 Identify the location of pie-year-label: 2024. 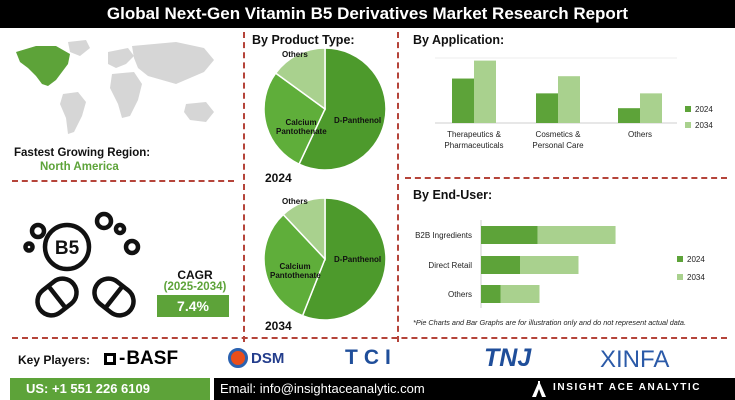
(278, 178).